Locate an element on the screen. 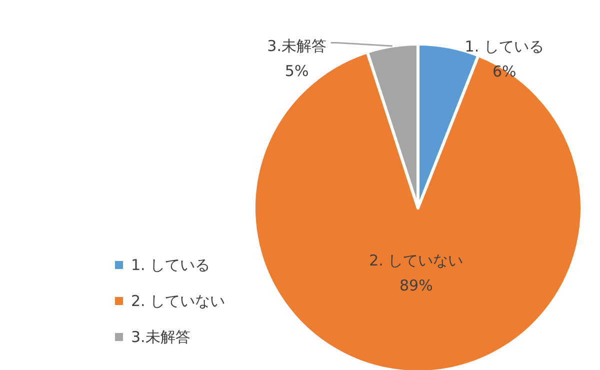 The image size is (600, 370). slice-label: 3.未解答 is located at coordinates (296, 45).